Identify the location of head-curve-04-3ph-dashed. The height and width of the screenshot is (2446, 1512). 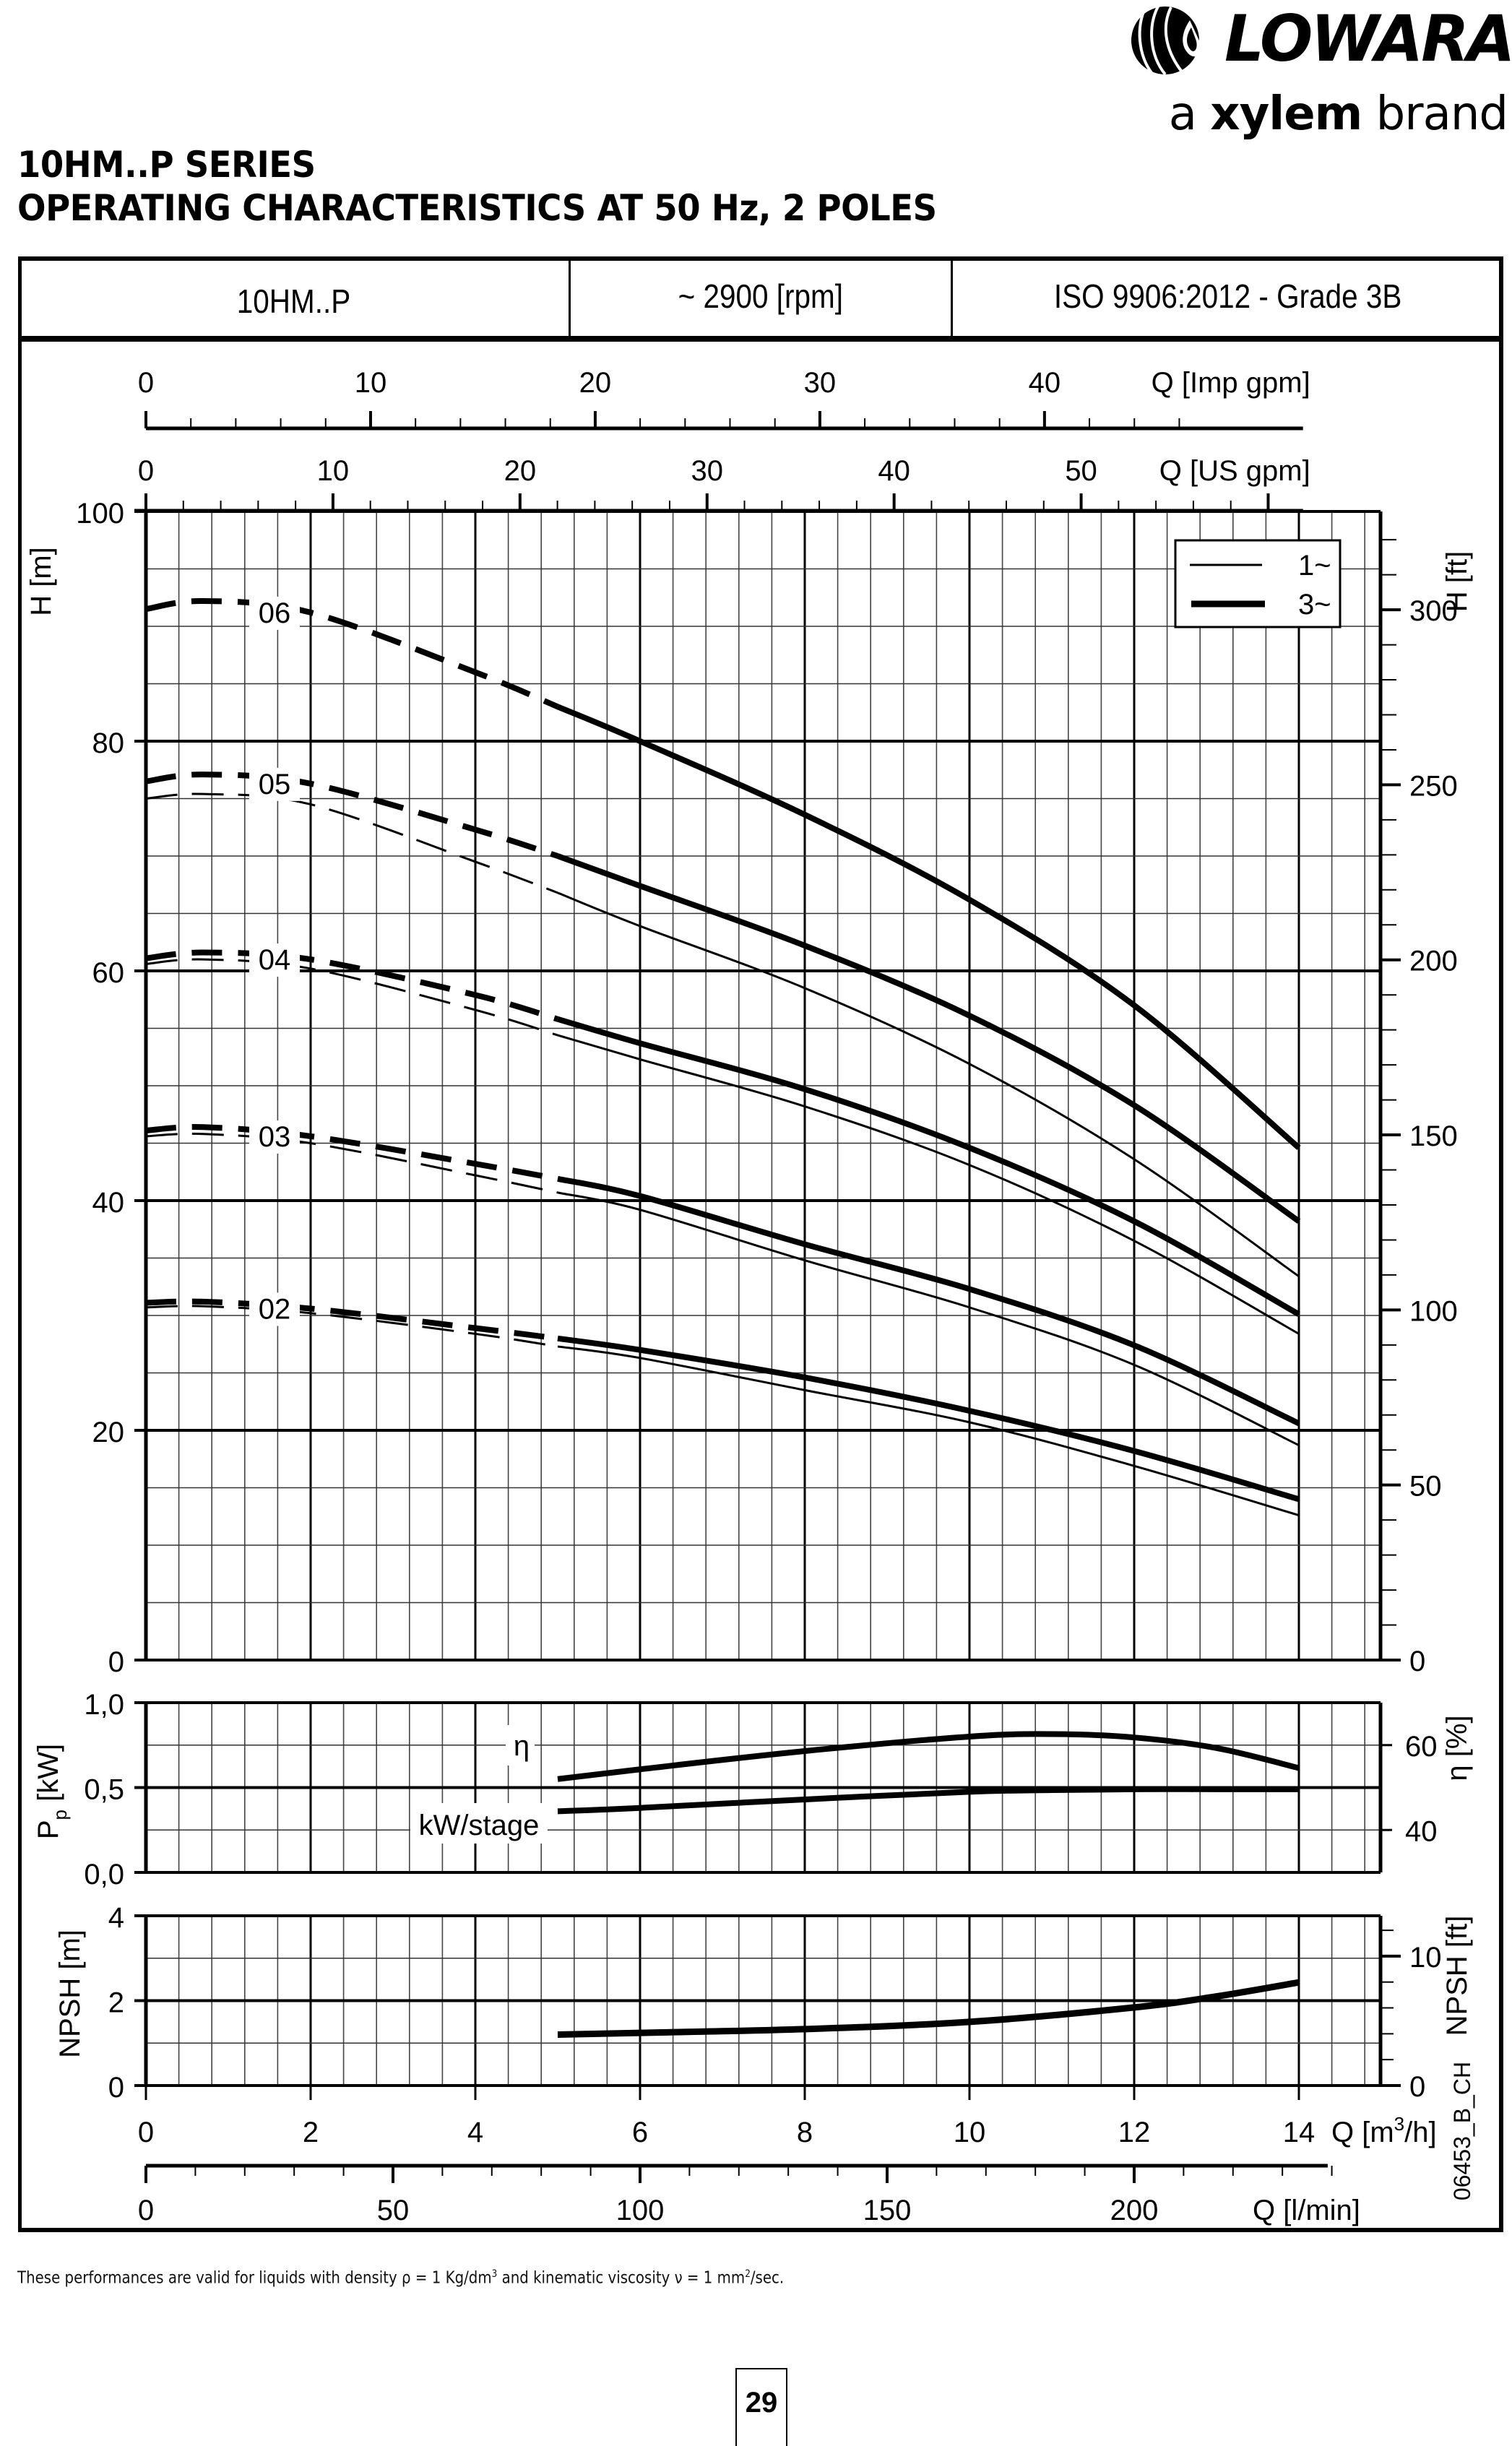
(352, 985).